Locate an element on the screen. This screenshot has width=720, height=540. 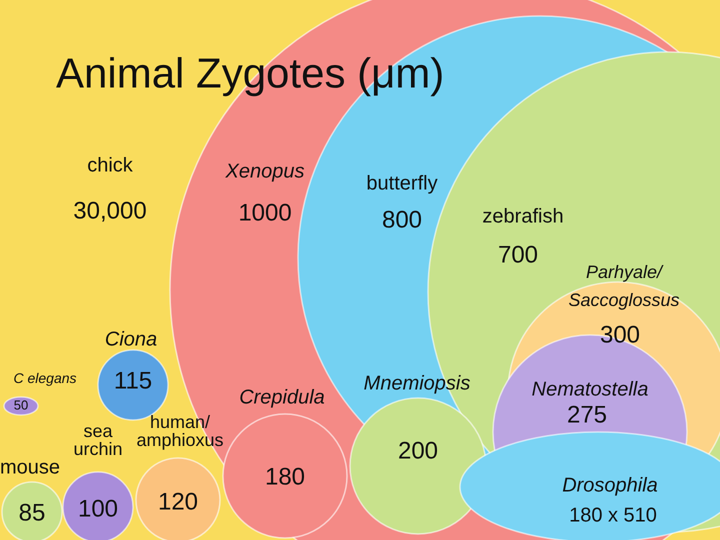
category-label: chick is located at coordinates (110, 165).